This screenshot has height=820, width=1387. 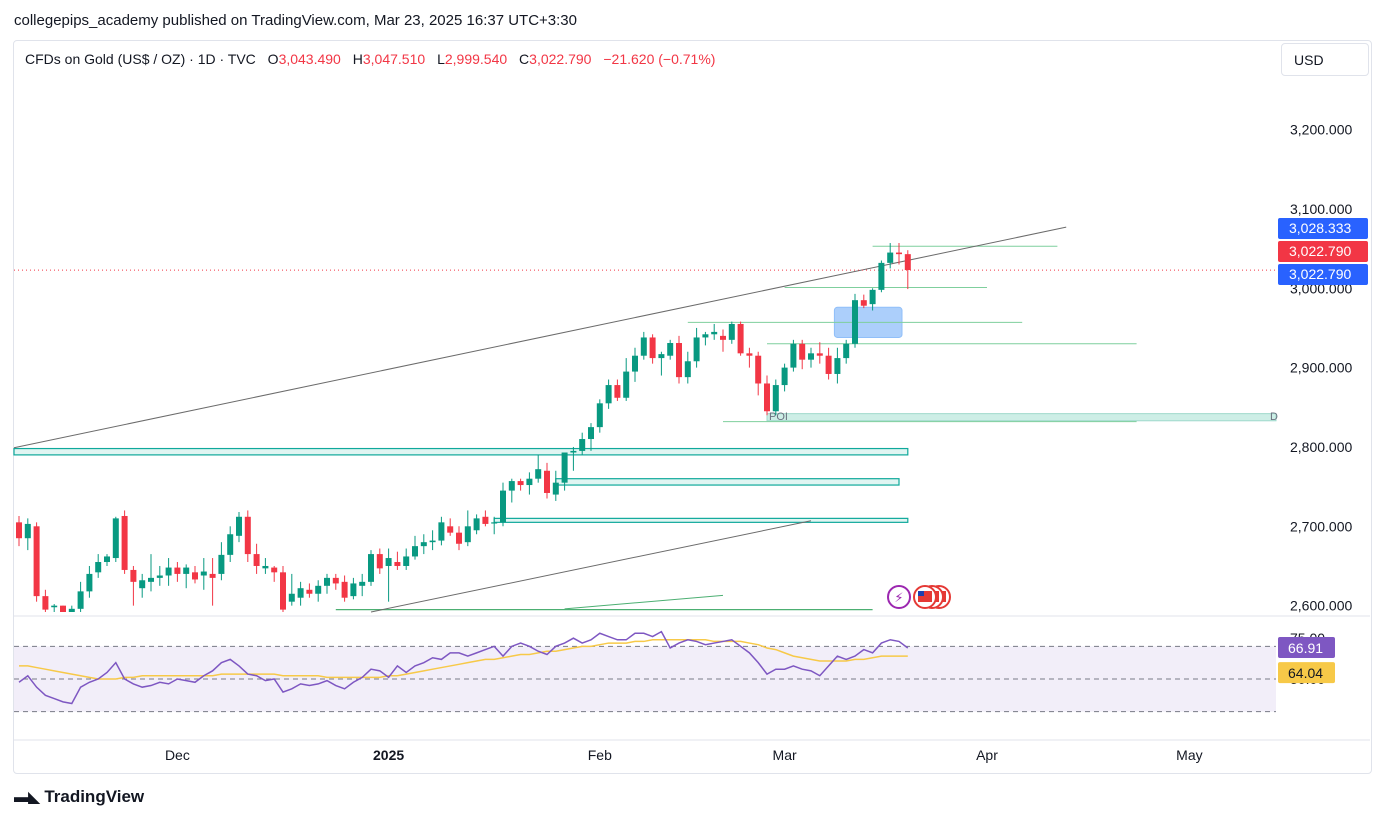 I want to click on currency-button: USD, so click(x=1325, y=59).